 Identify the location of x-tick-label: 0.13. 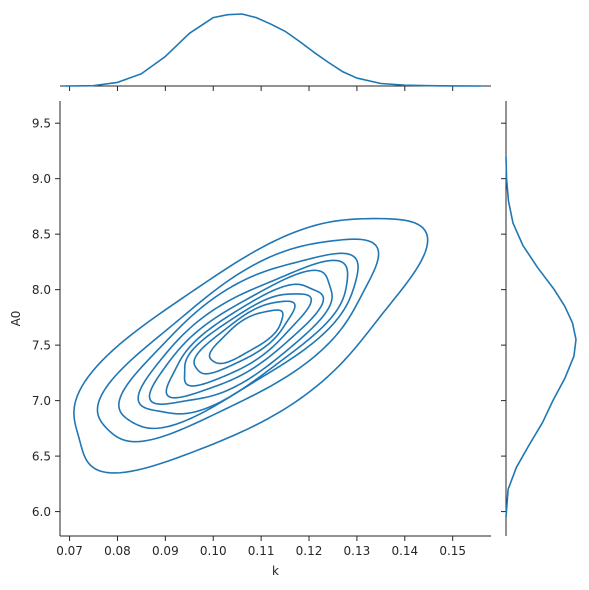
(357, 551).